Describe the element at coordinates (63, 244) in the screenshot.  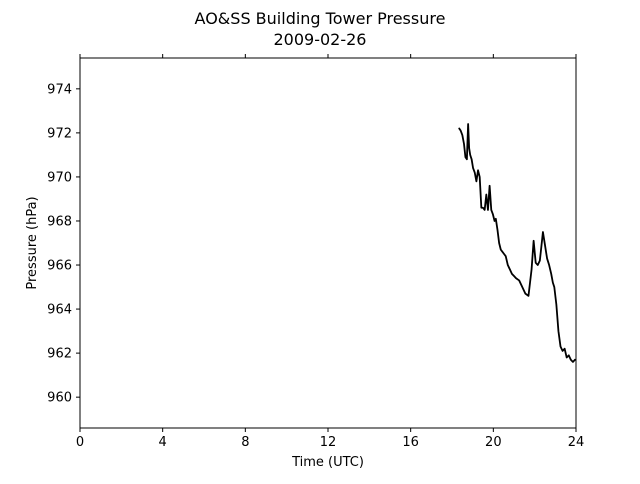
I see `y-axis-ticks: 960 962 964 966 968 970 972 974` at that location.